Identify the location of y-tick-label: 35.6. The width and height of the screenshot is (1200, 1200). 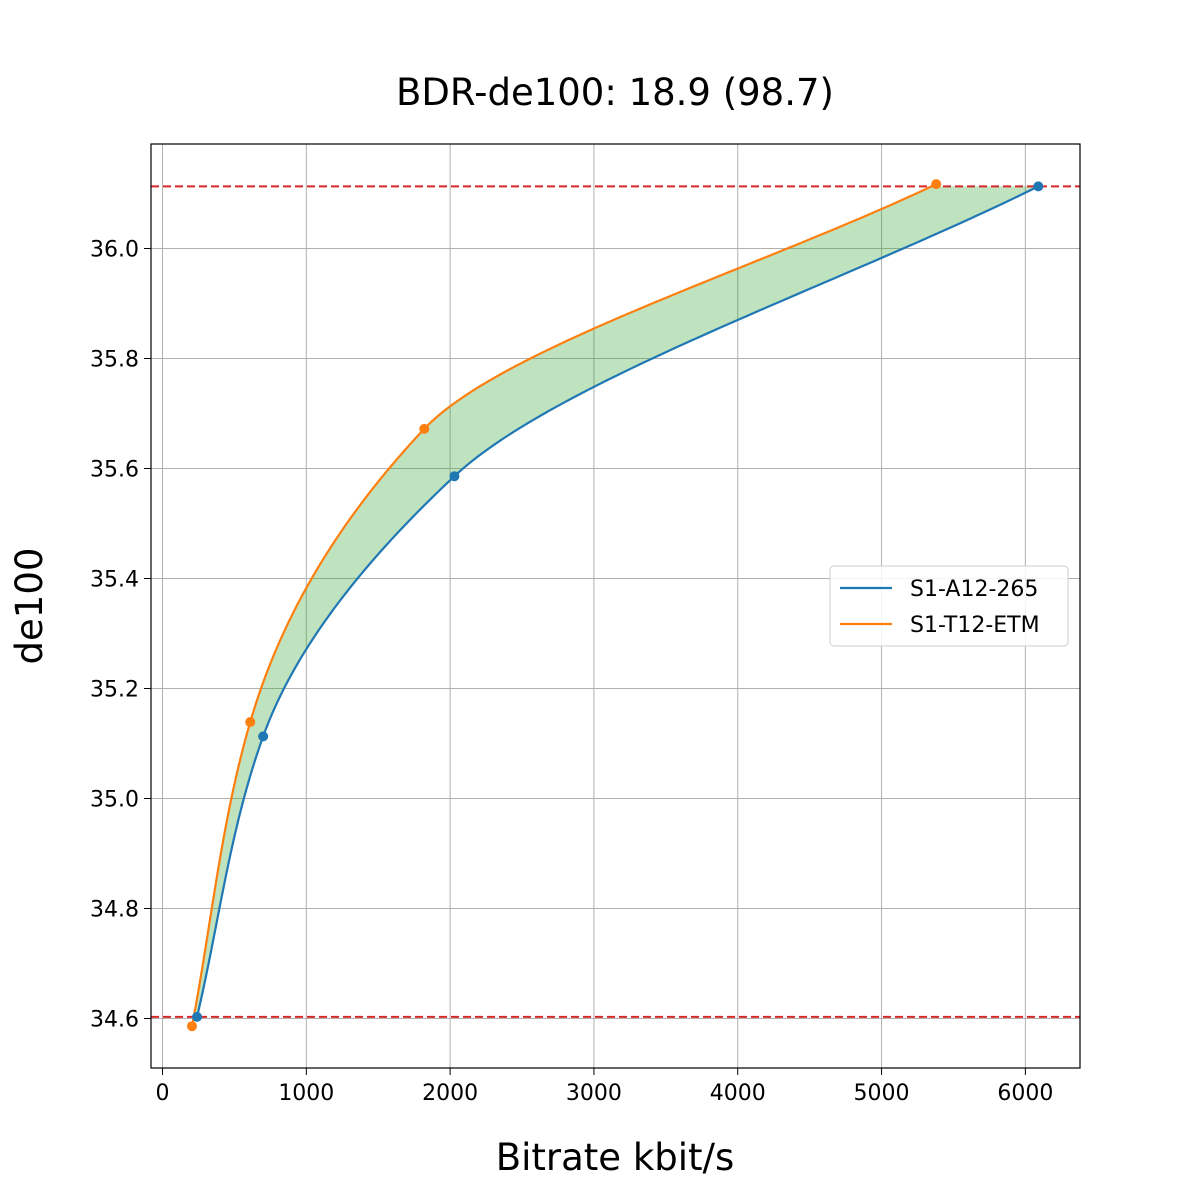
(114, 470).